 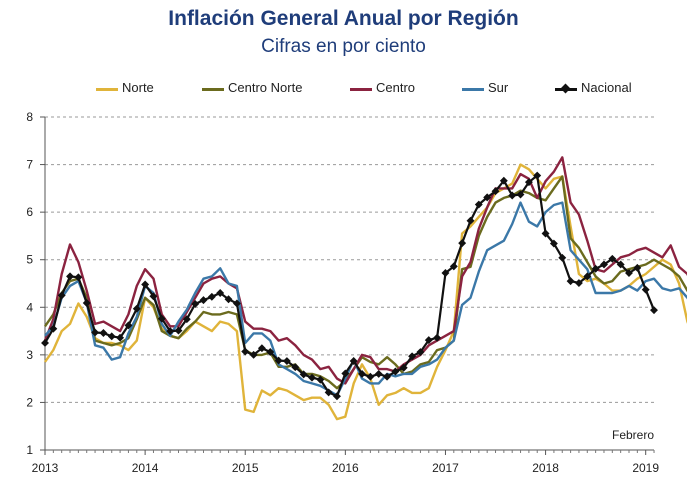 I want to click on chart-subtitle: Cifras en por ciento, so click(x=343, y=46).